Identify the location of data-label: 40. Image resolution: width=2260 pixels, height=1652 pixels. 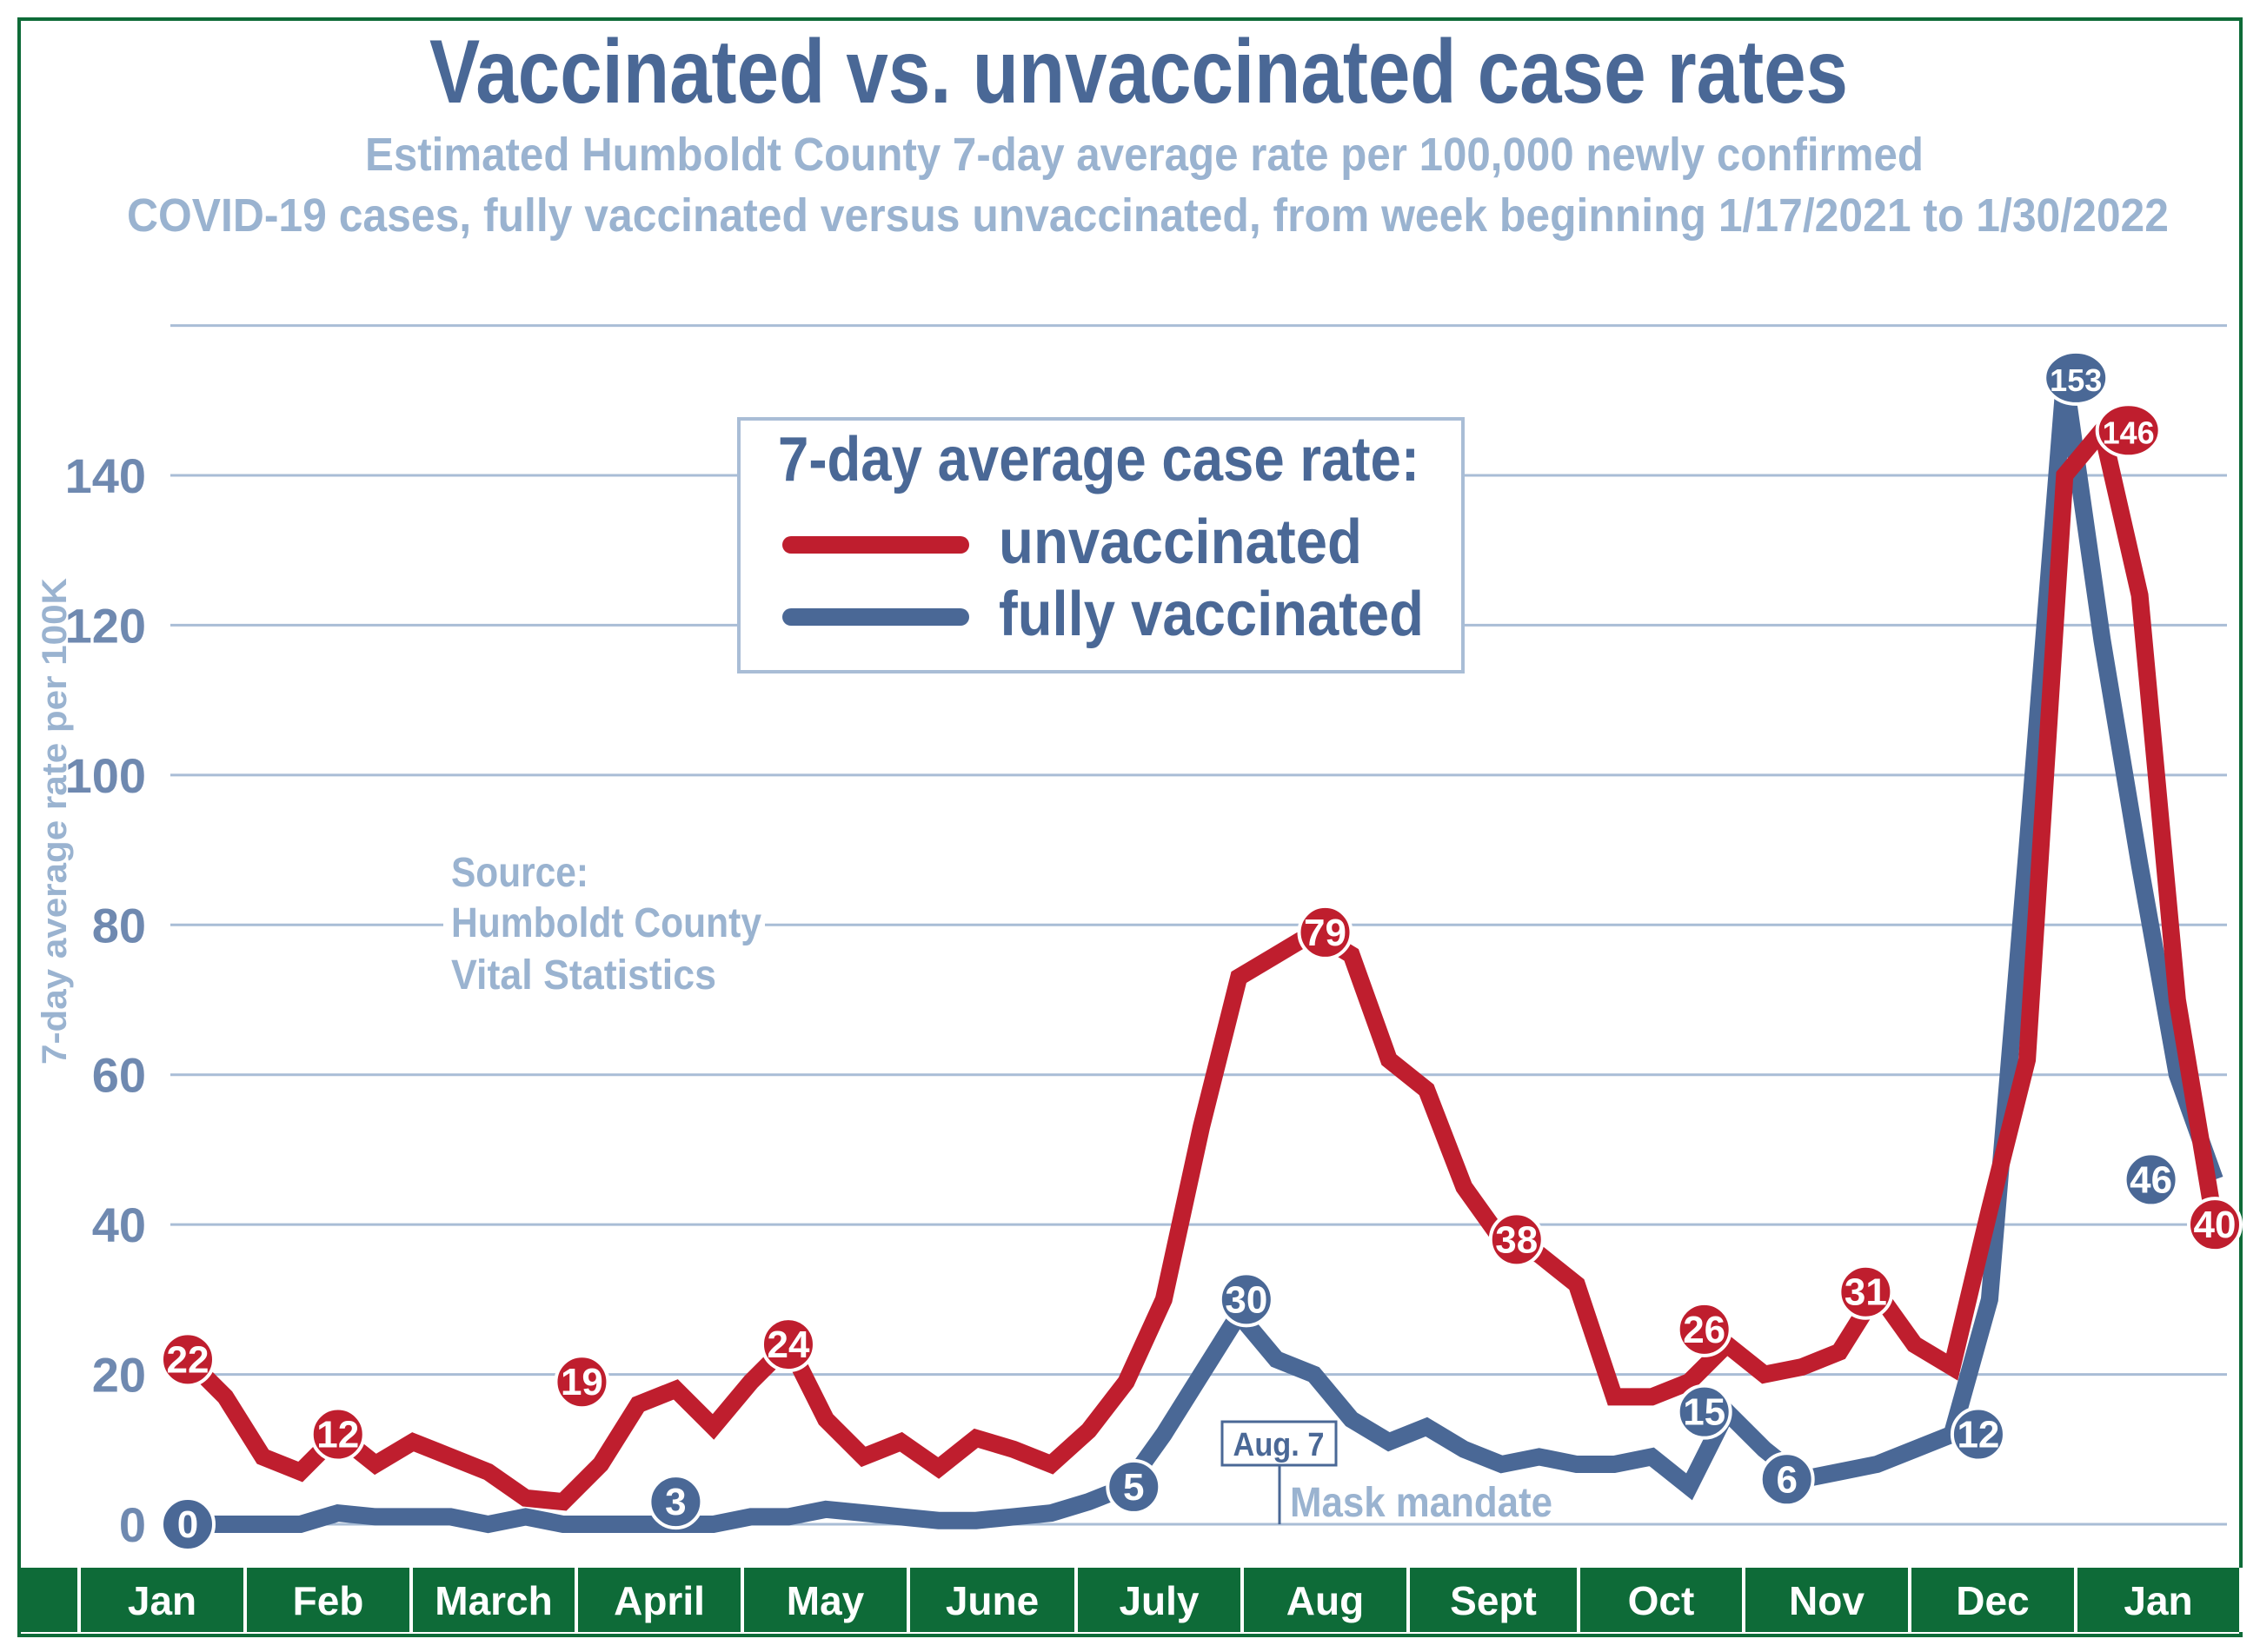
(2215, 1225).